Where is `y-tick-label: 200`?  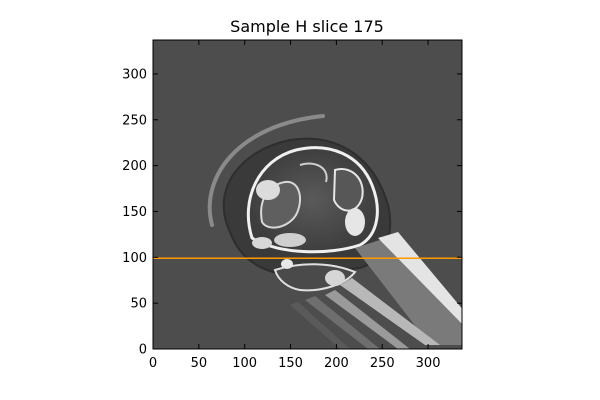 y-tick-label: 200 is located at coordinates (134, 166).